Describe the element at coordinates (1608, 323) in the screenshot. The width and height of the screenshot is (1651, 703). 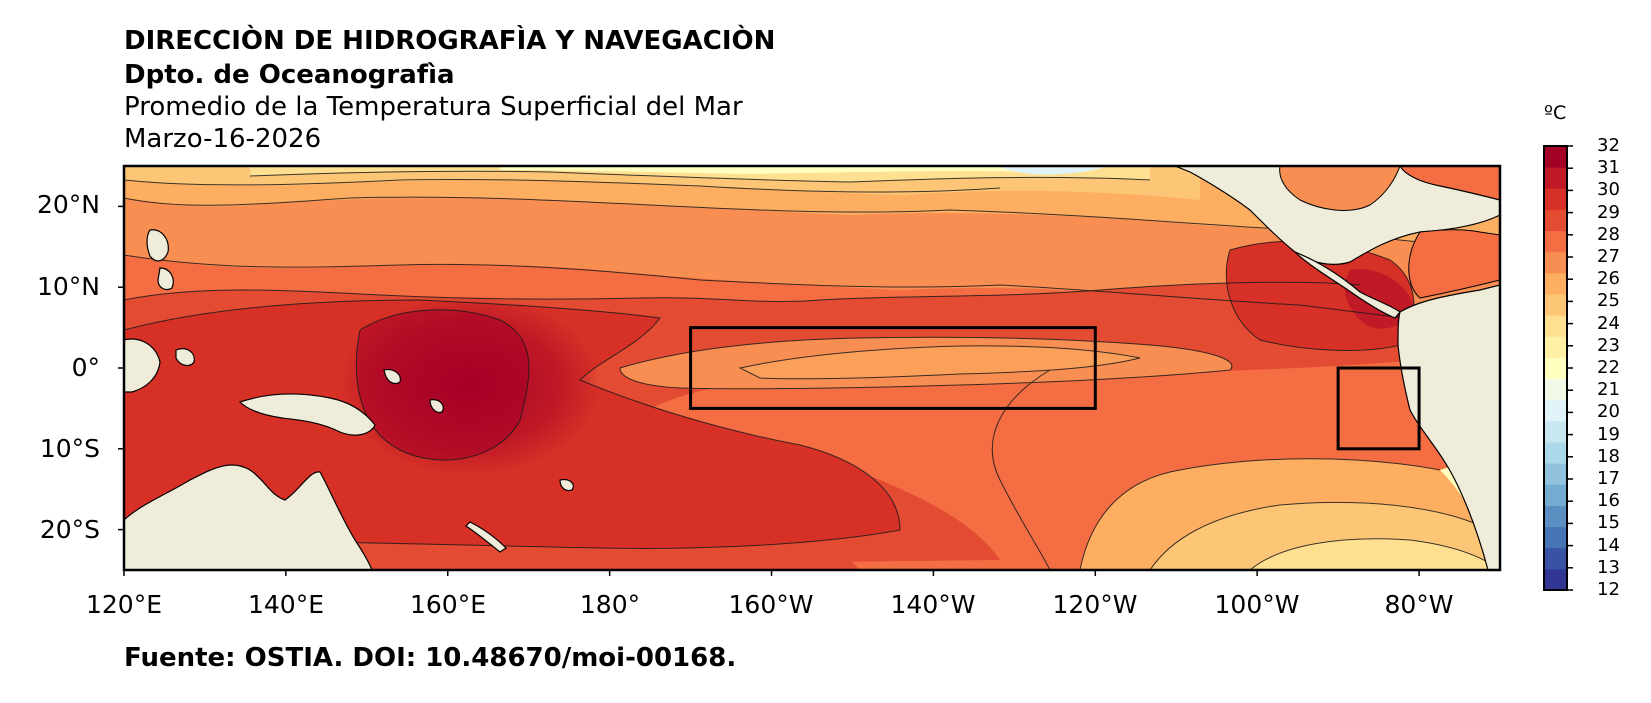
I see `colorbar-tick-label: 24` at that location.